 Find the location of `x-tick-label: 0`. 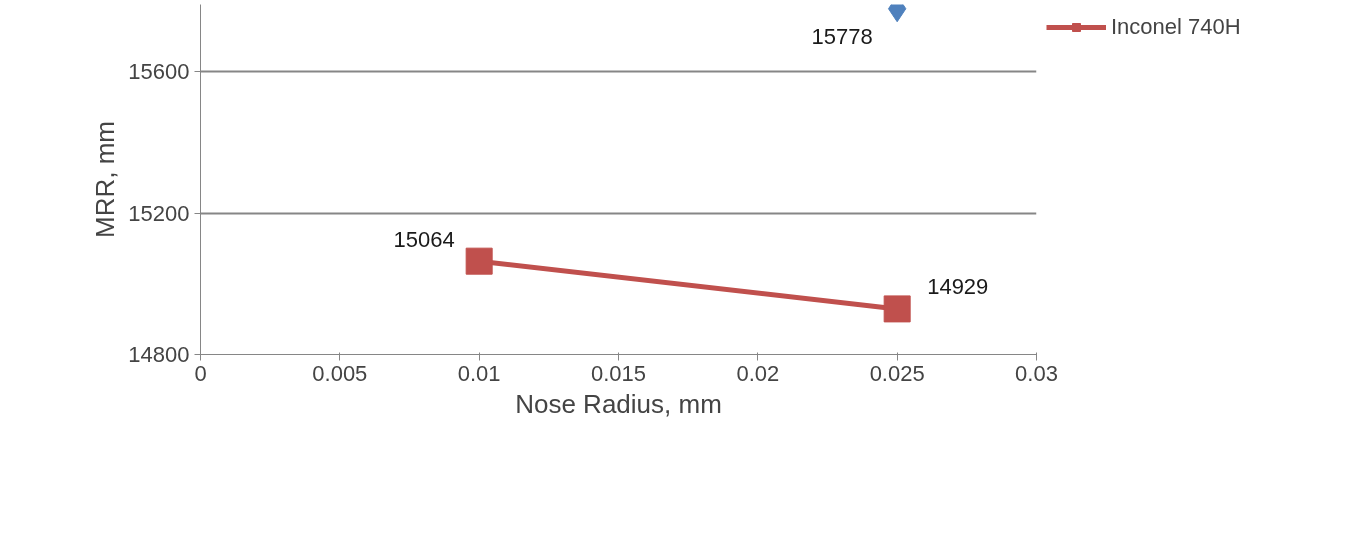

x-tick-label: 0 is located at coordinates (200, 373).